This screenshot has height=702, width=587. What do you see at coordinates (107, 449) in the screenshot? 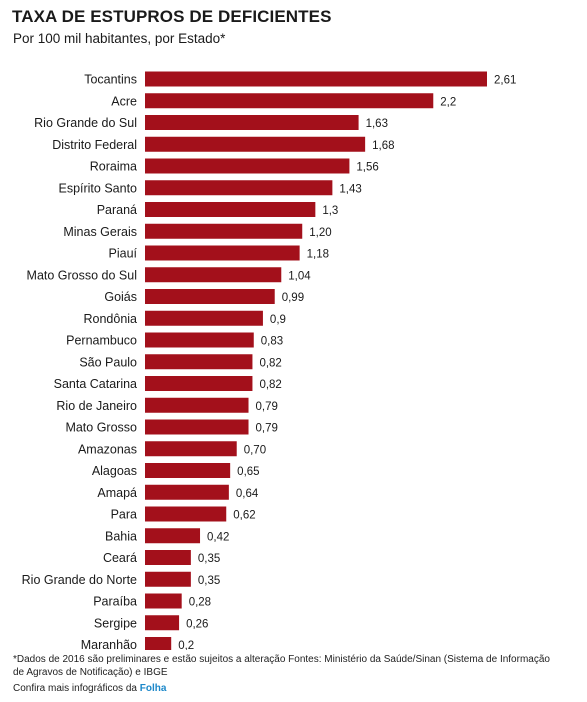
I see `category-label: Amazonas` at bounding box center [107, 449].